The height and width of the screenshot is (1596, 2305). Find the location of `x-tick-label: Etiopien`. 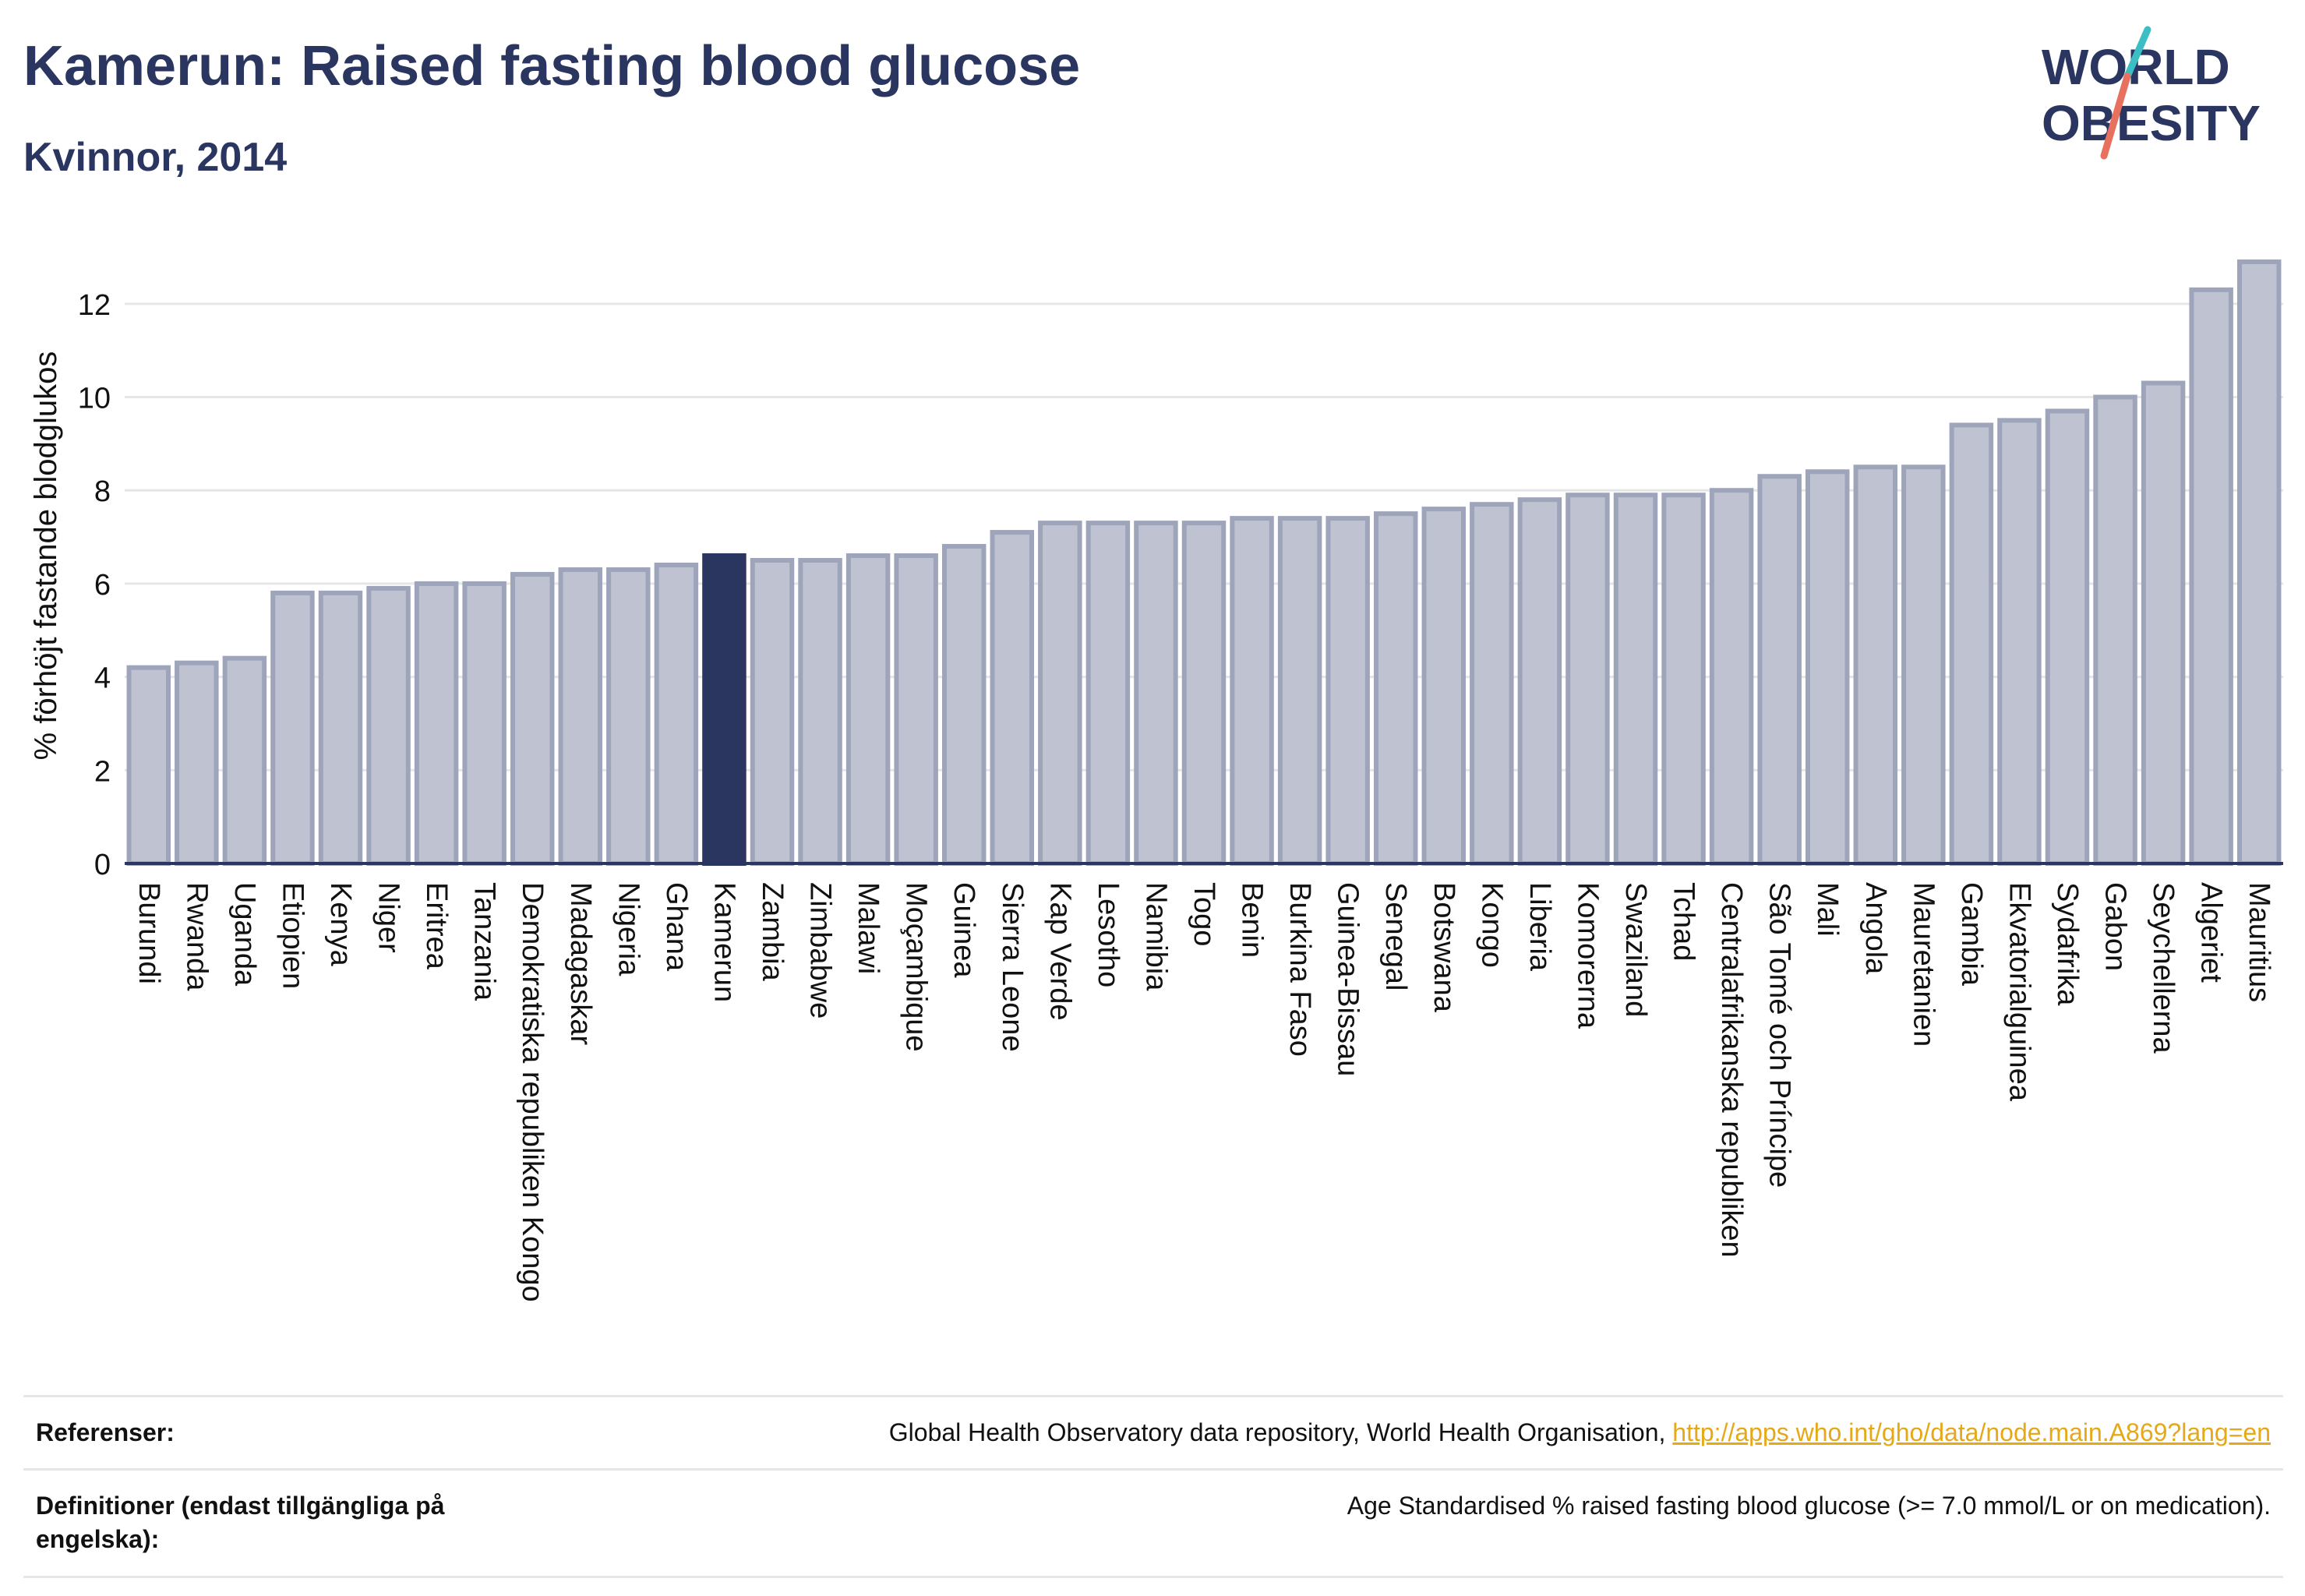

x-tick-label: Etiopien is located at coordinates (292, 935).